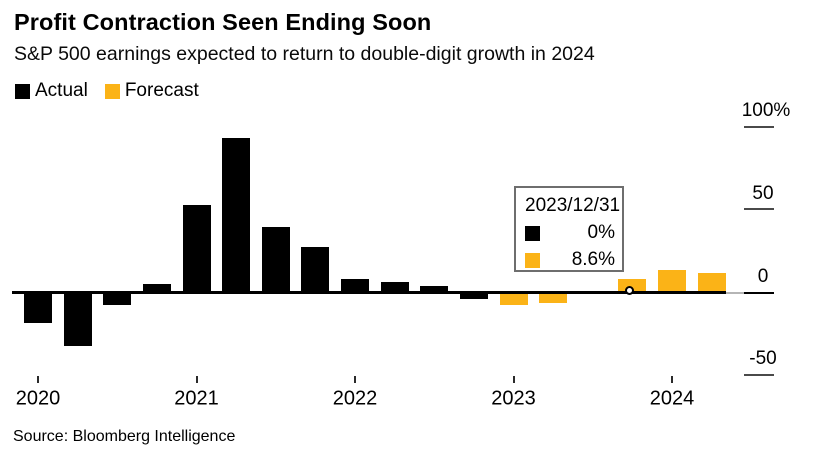 The image size is (824, 474). I want to click on x-tick-2023, so click(513, 379).